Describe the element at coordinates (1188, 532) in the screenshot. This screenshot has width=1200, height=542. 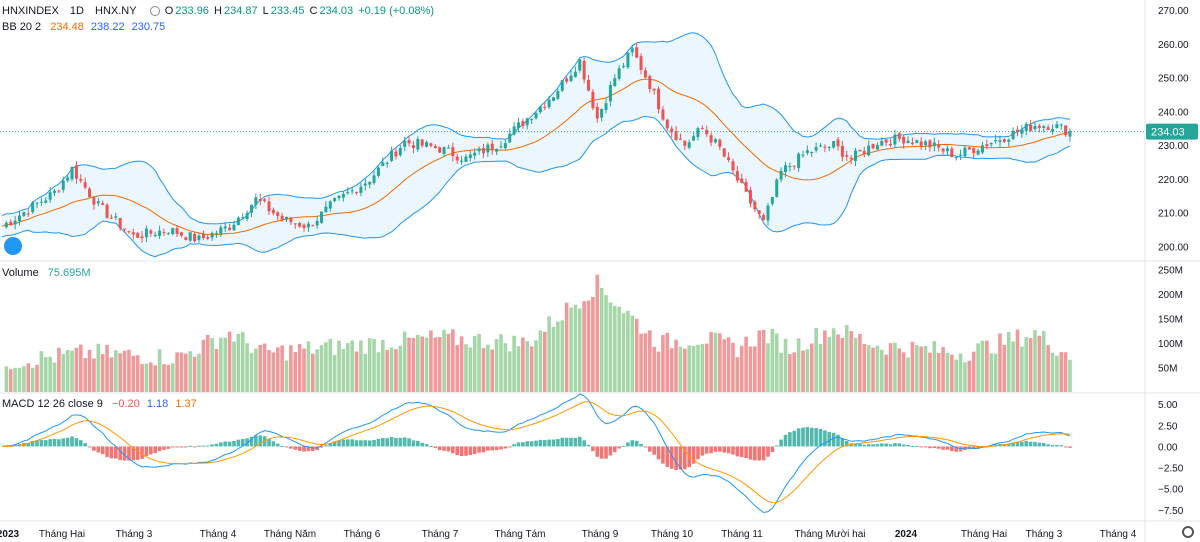
I see `gear-icon` at that location.